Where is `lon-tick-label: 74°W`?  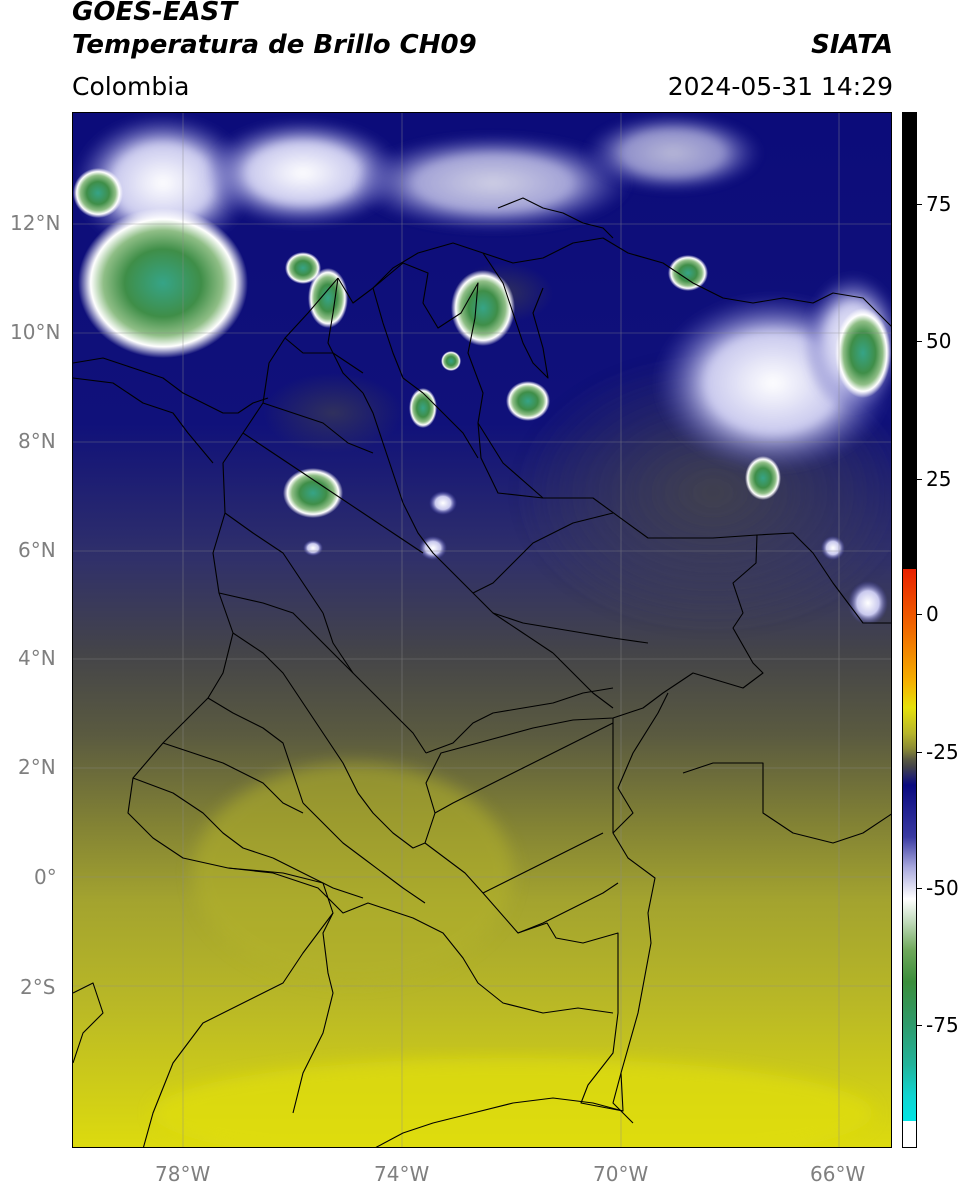 lon-tick-label: 74°W is located at coordinates (402, 1174).